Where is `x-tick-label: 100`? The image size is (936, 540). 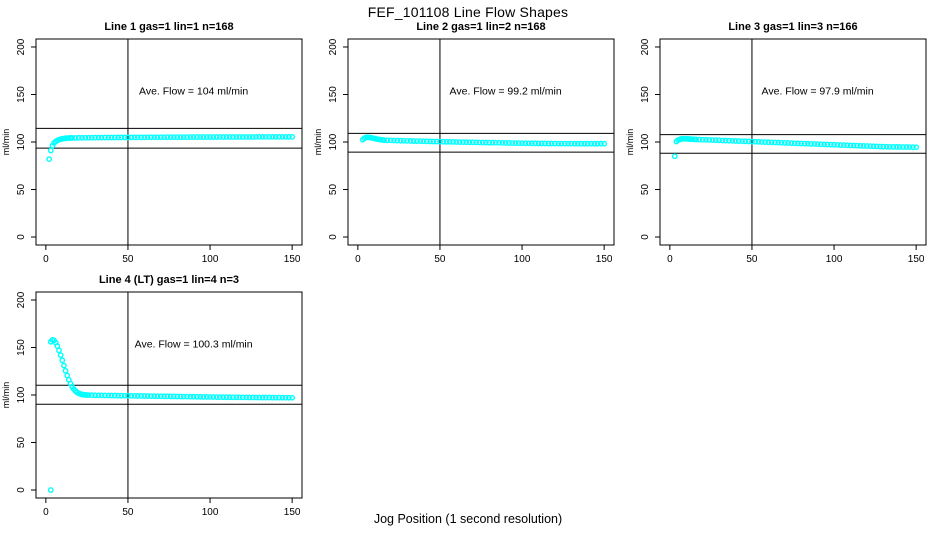
x-tick-label: 100 is located at coordinates (522, 259).